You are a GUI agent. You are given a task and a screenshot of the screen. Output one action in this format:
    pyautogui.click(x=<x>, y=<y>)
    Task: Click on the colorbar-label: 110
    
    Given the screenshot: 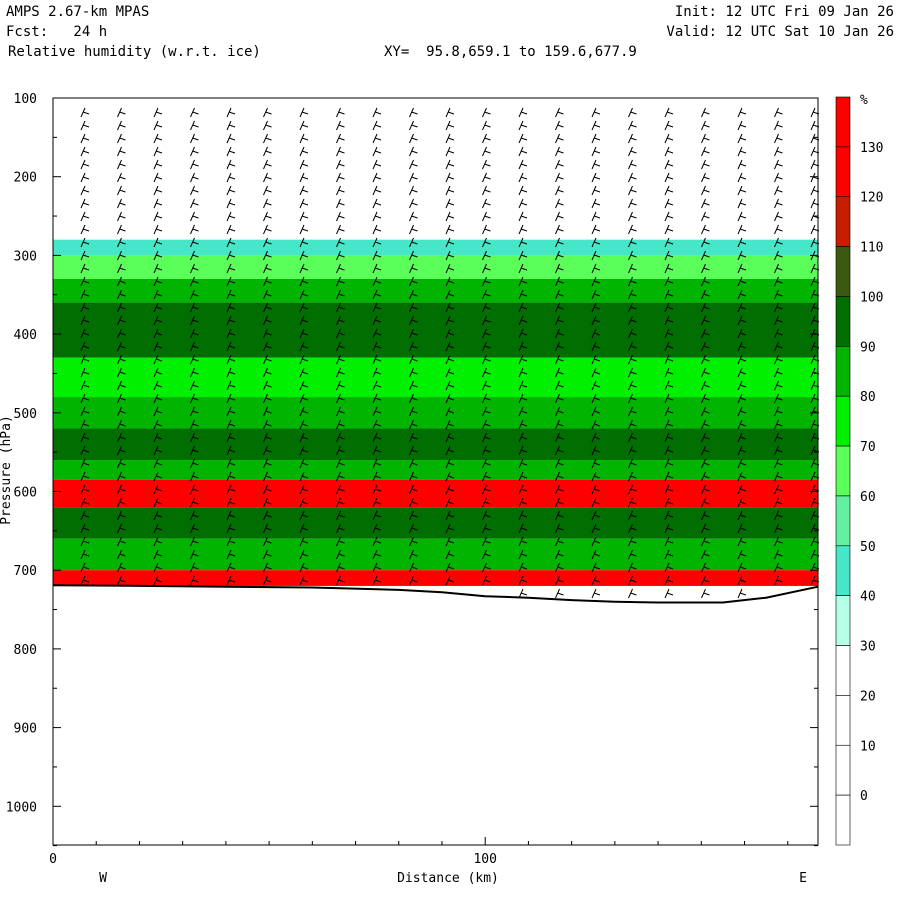 What is the action you would take?
    pyautogui.click(x=871, y=248)
    